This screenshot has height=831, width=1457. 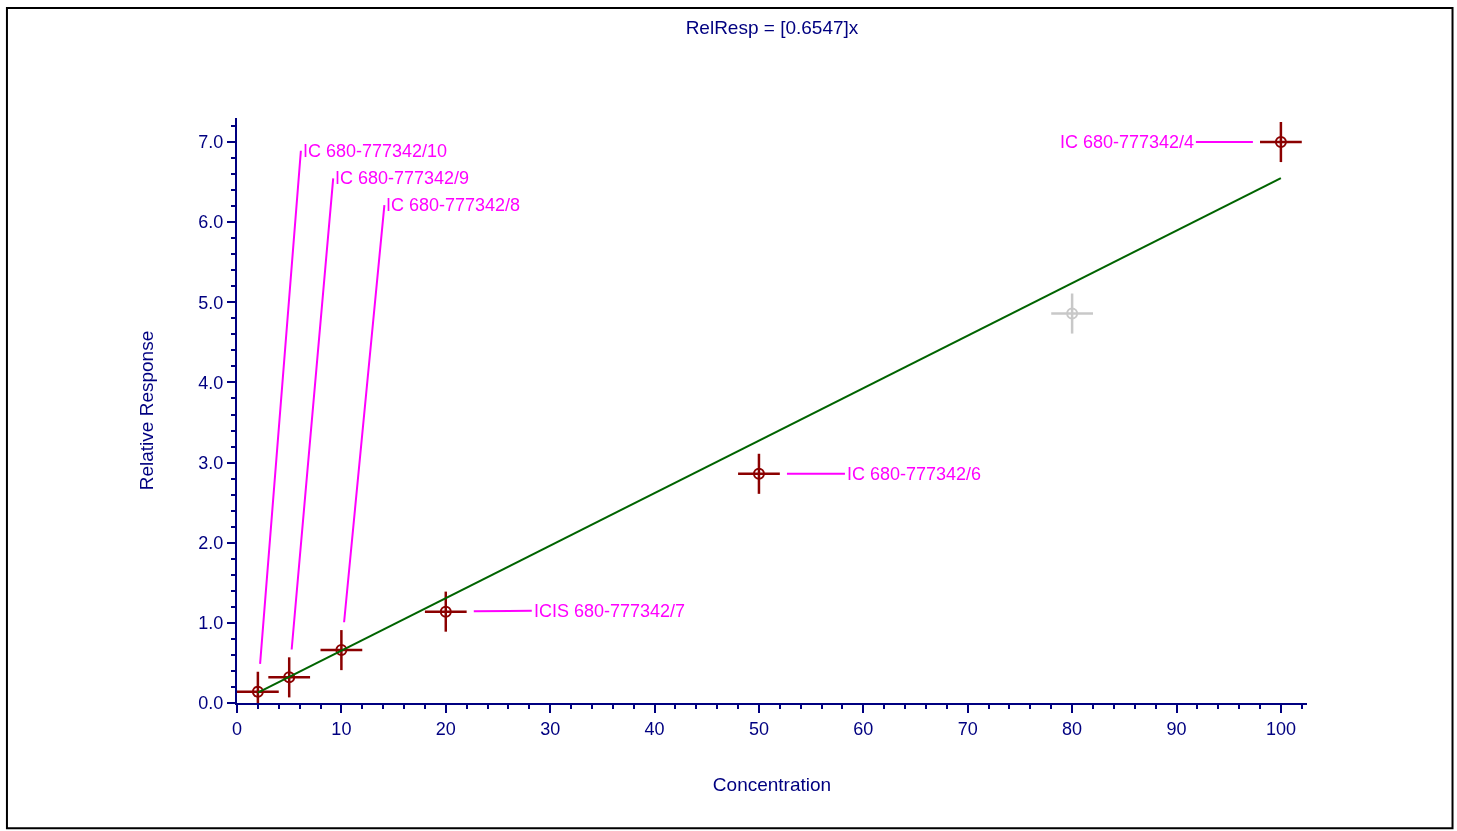 What do you see at coordinates (146, 410) in the screenshot?
I see `y-axis-title: Relative Response` at bounding box center [146, 410].